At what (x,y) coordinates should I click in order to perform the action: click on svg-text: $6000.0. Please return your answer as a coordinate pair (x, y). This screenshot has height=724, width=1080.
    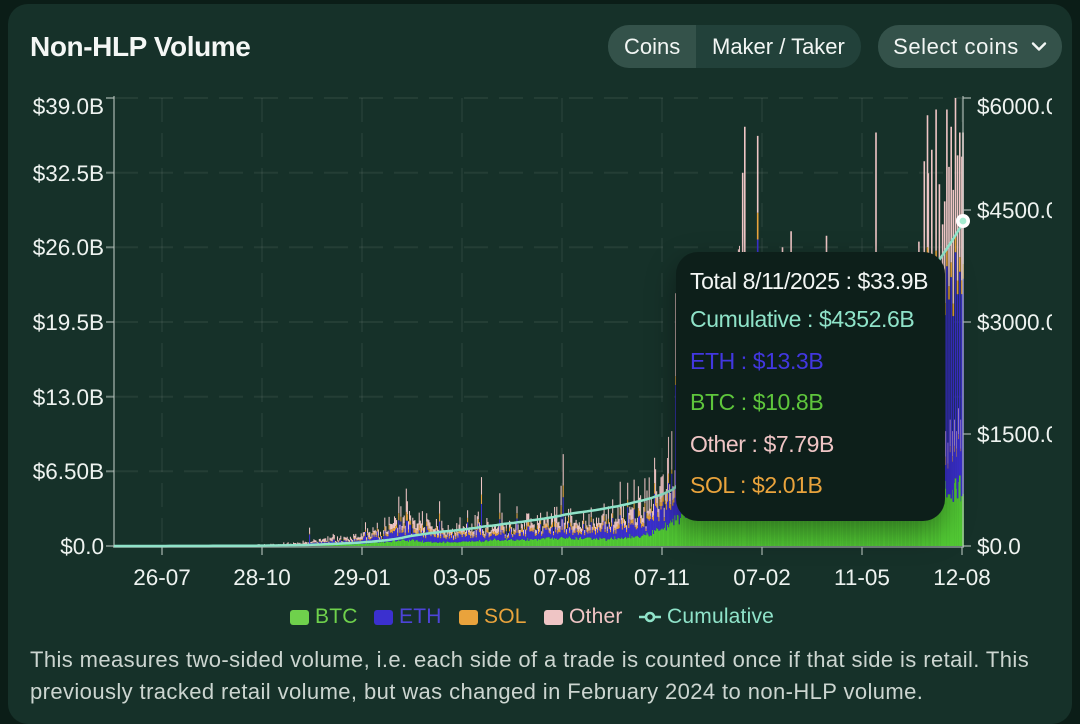
    Looking at the image, I should click on (1017, 106).